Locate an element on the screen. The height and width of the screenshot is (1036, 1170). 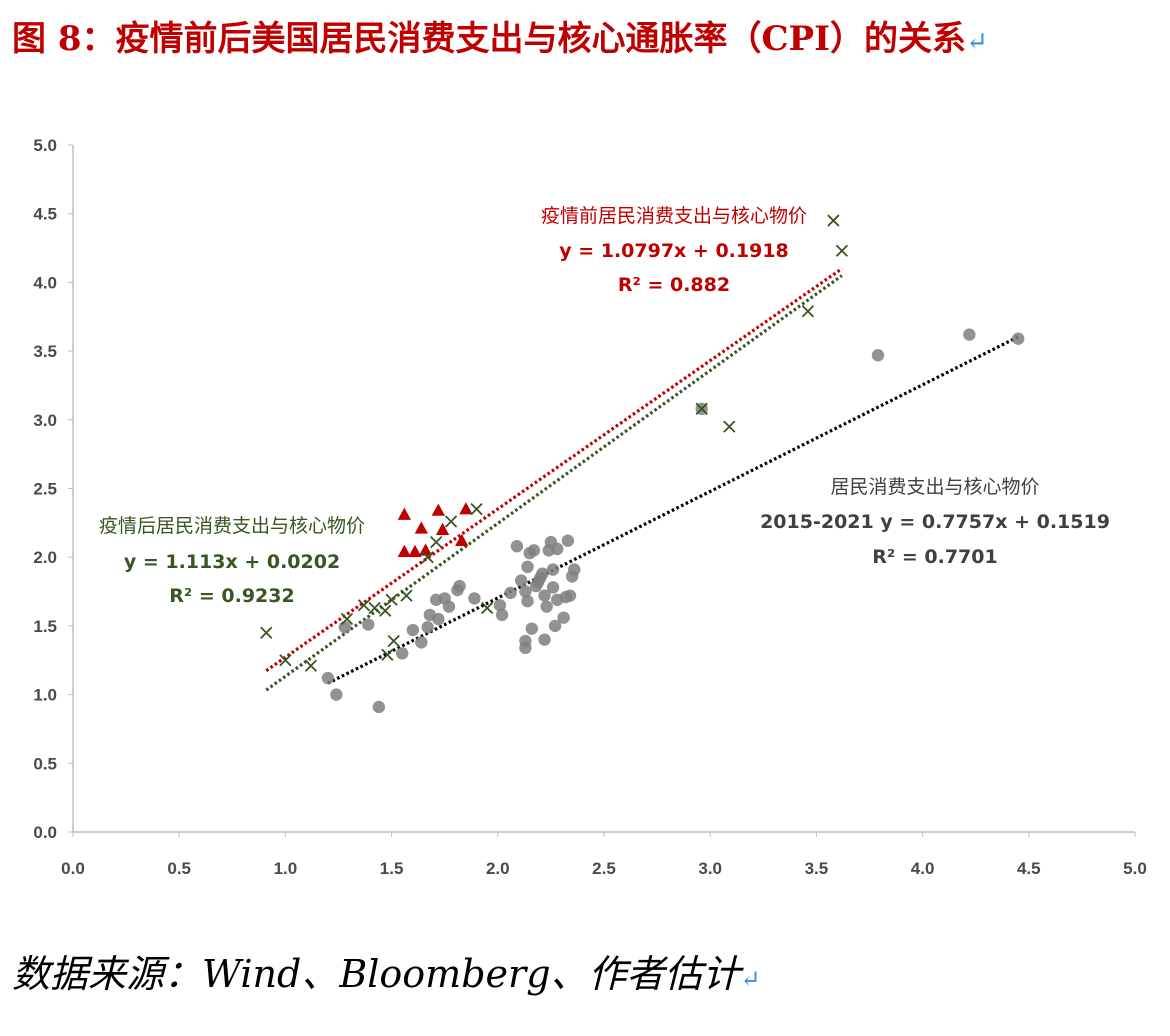
y-tick-label: 0.5 is located at coordinates (45, 763).